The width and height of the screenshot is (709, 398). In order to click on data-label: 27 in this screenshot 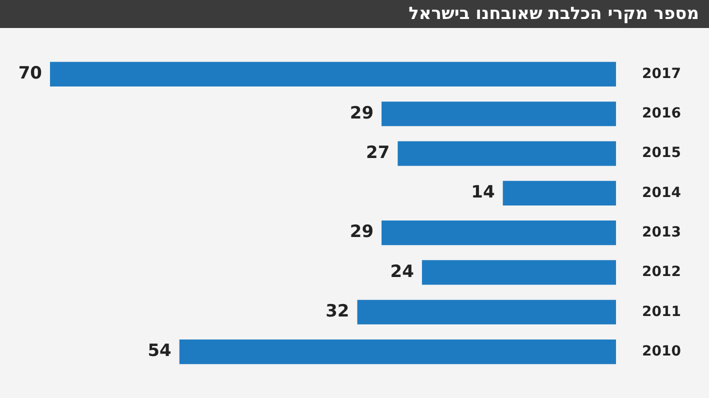, I will do `click(378, 152)`.